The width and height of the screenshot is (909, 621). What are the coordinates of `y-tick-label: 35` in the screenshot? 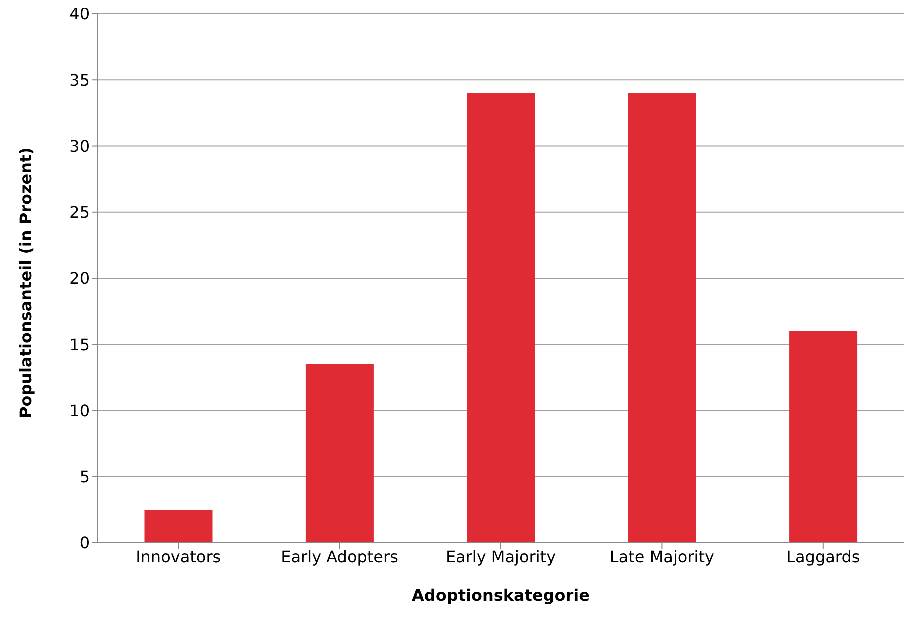 It's located at (80, 80).